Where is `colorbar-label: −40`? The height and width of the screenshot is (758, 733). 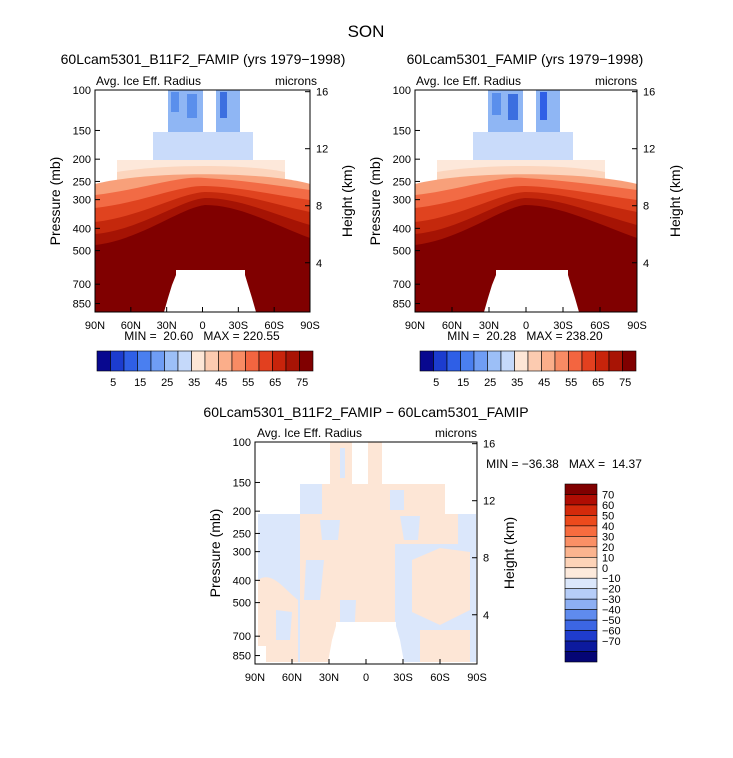
colorbar-label: −40 is located at coordinates (611, 611).